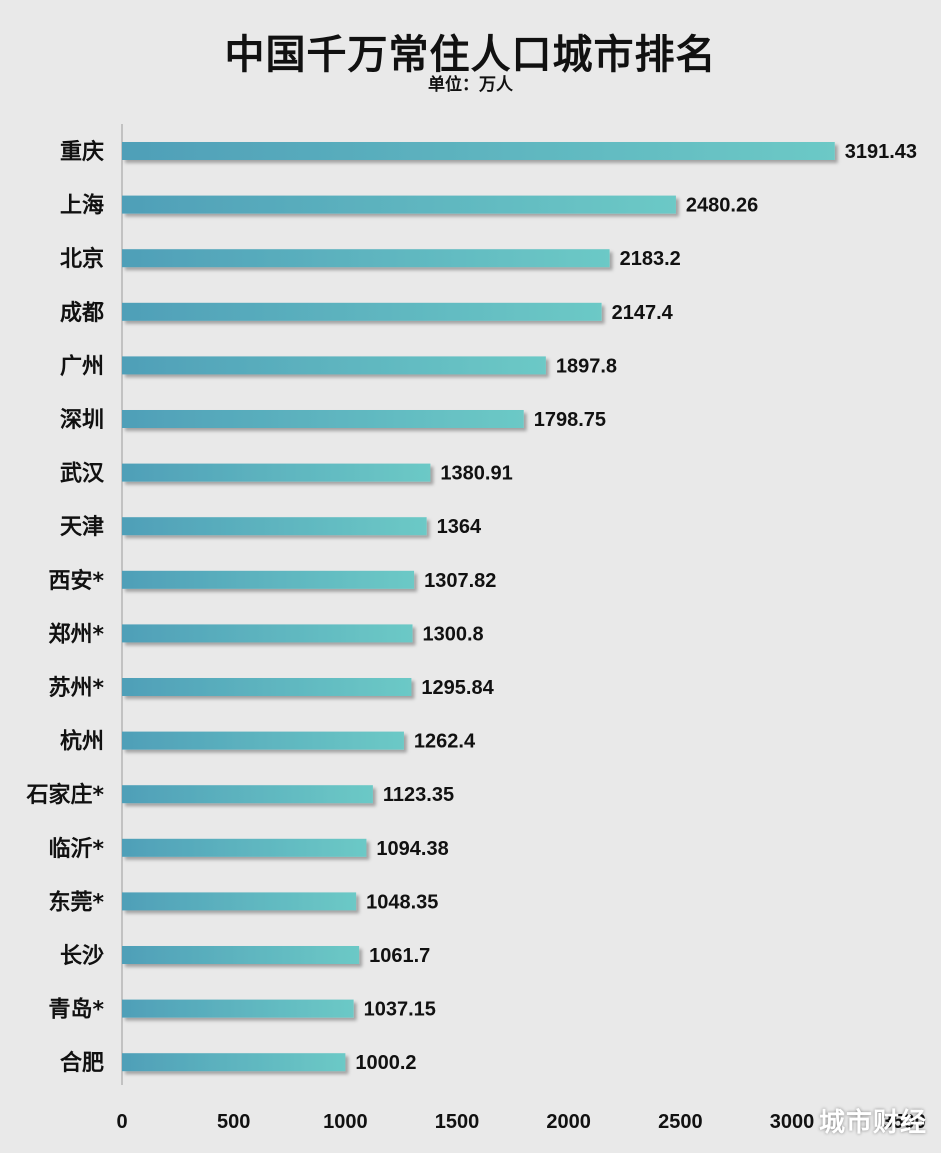 Image resolution: width=941 pixels, height=1153 pixels. I want to click on category-label: 杭州, so click(82, 742).